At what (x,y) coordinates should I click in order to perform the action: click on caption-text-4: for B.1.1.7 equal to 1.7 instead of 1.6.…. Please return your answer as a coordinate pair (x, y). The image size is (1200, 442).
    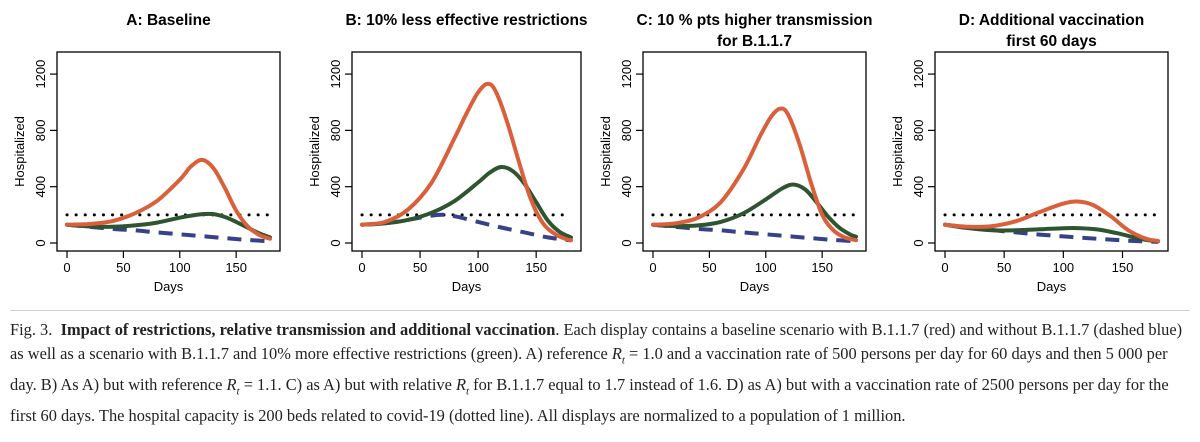
    Looking at the image, I should click on (589, 400).